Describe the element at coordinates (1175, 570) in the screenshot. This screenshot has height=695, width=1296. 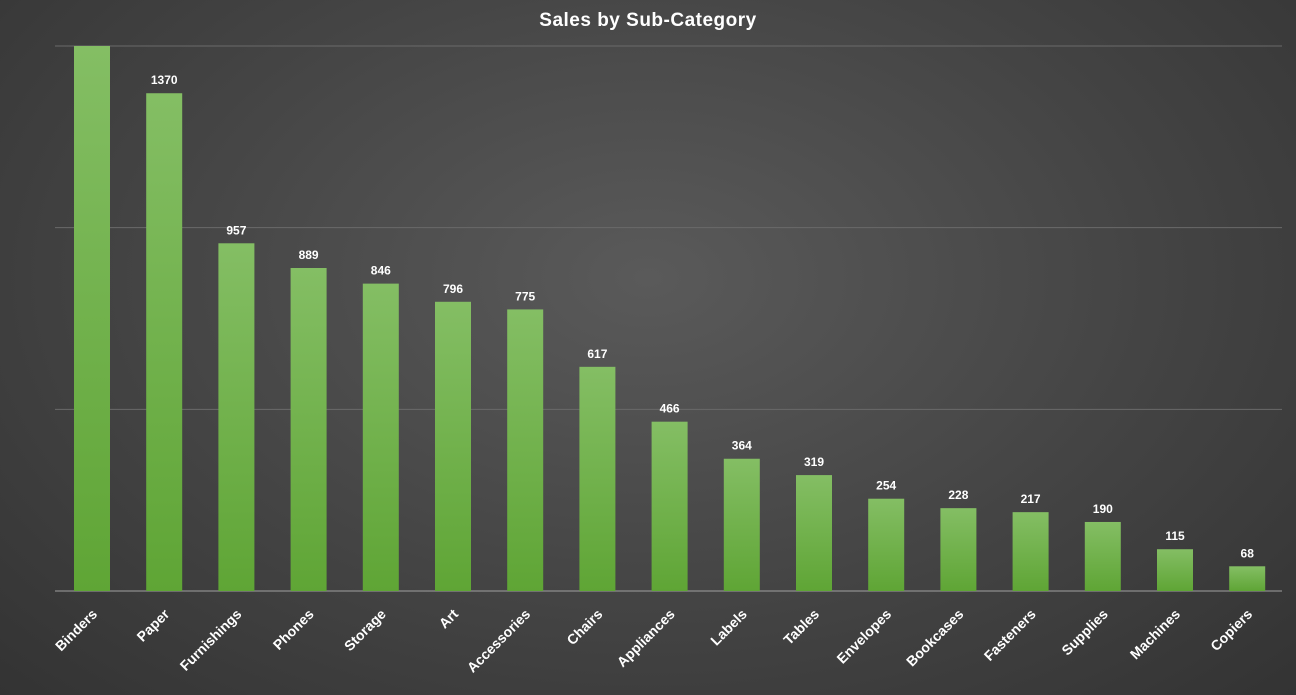
I see `bar-machines` at that location.